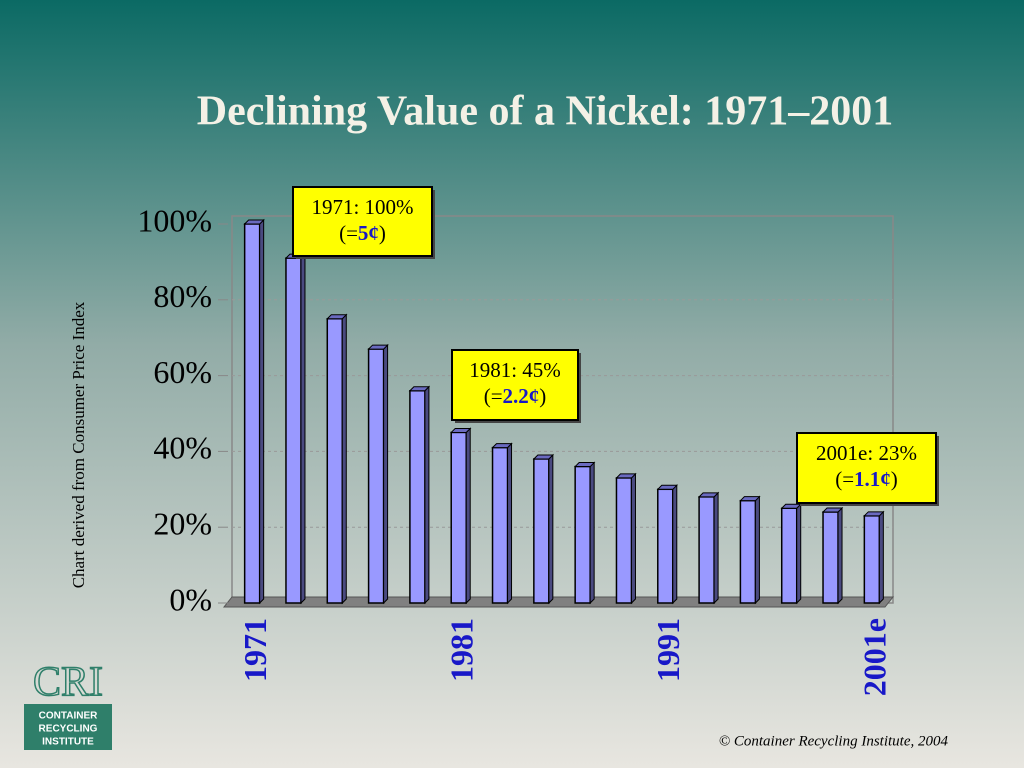 This screenshot has height=768, width=1024. I want to click on y-axis-label: Chart derived from Consumer Price Index, so click(78, 444).